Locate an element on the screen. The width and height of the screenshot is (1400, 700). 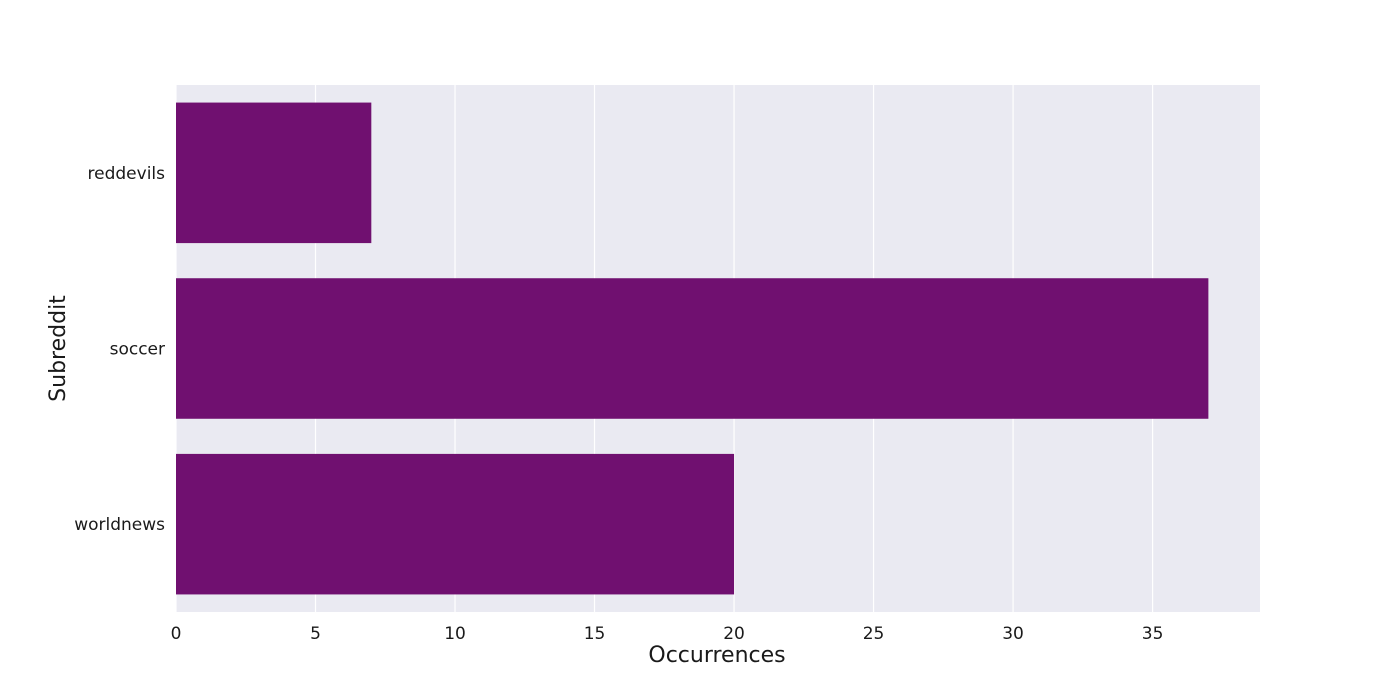
x-axis-label: Occurrences is located at coordinates (716, 655).